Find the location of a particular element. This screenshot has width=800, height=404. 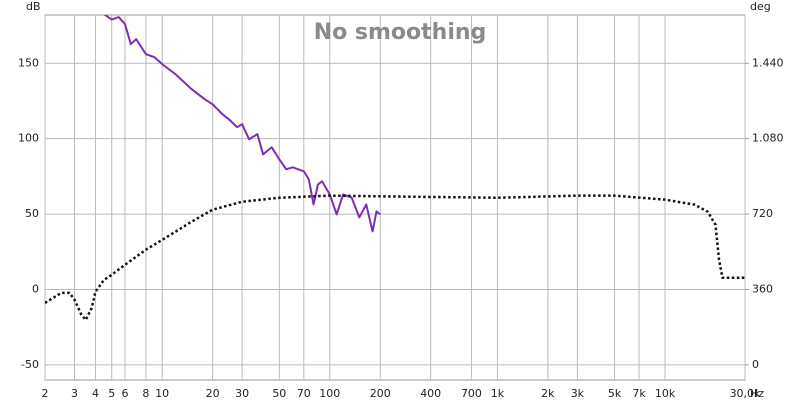

x-tick-label: 8 is located at coordinates (145, 393).